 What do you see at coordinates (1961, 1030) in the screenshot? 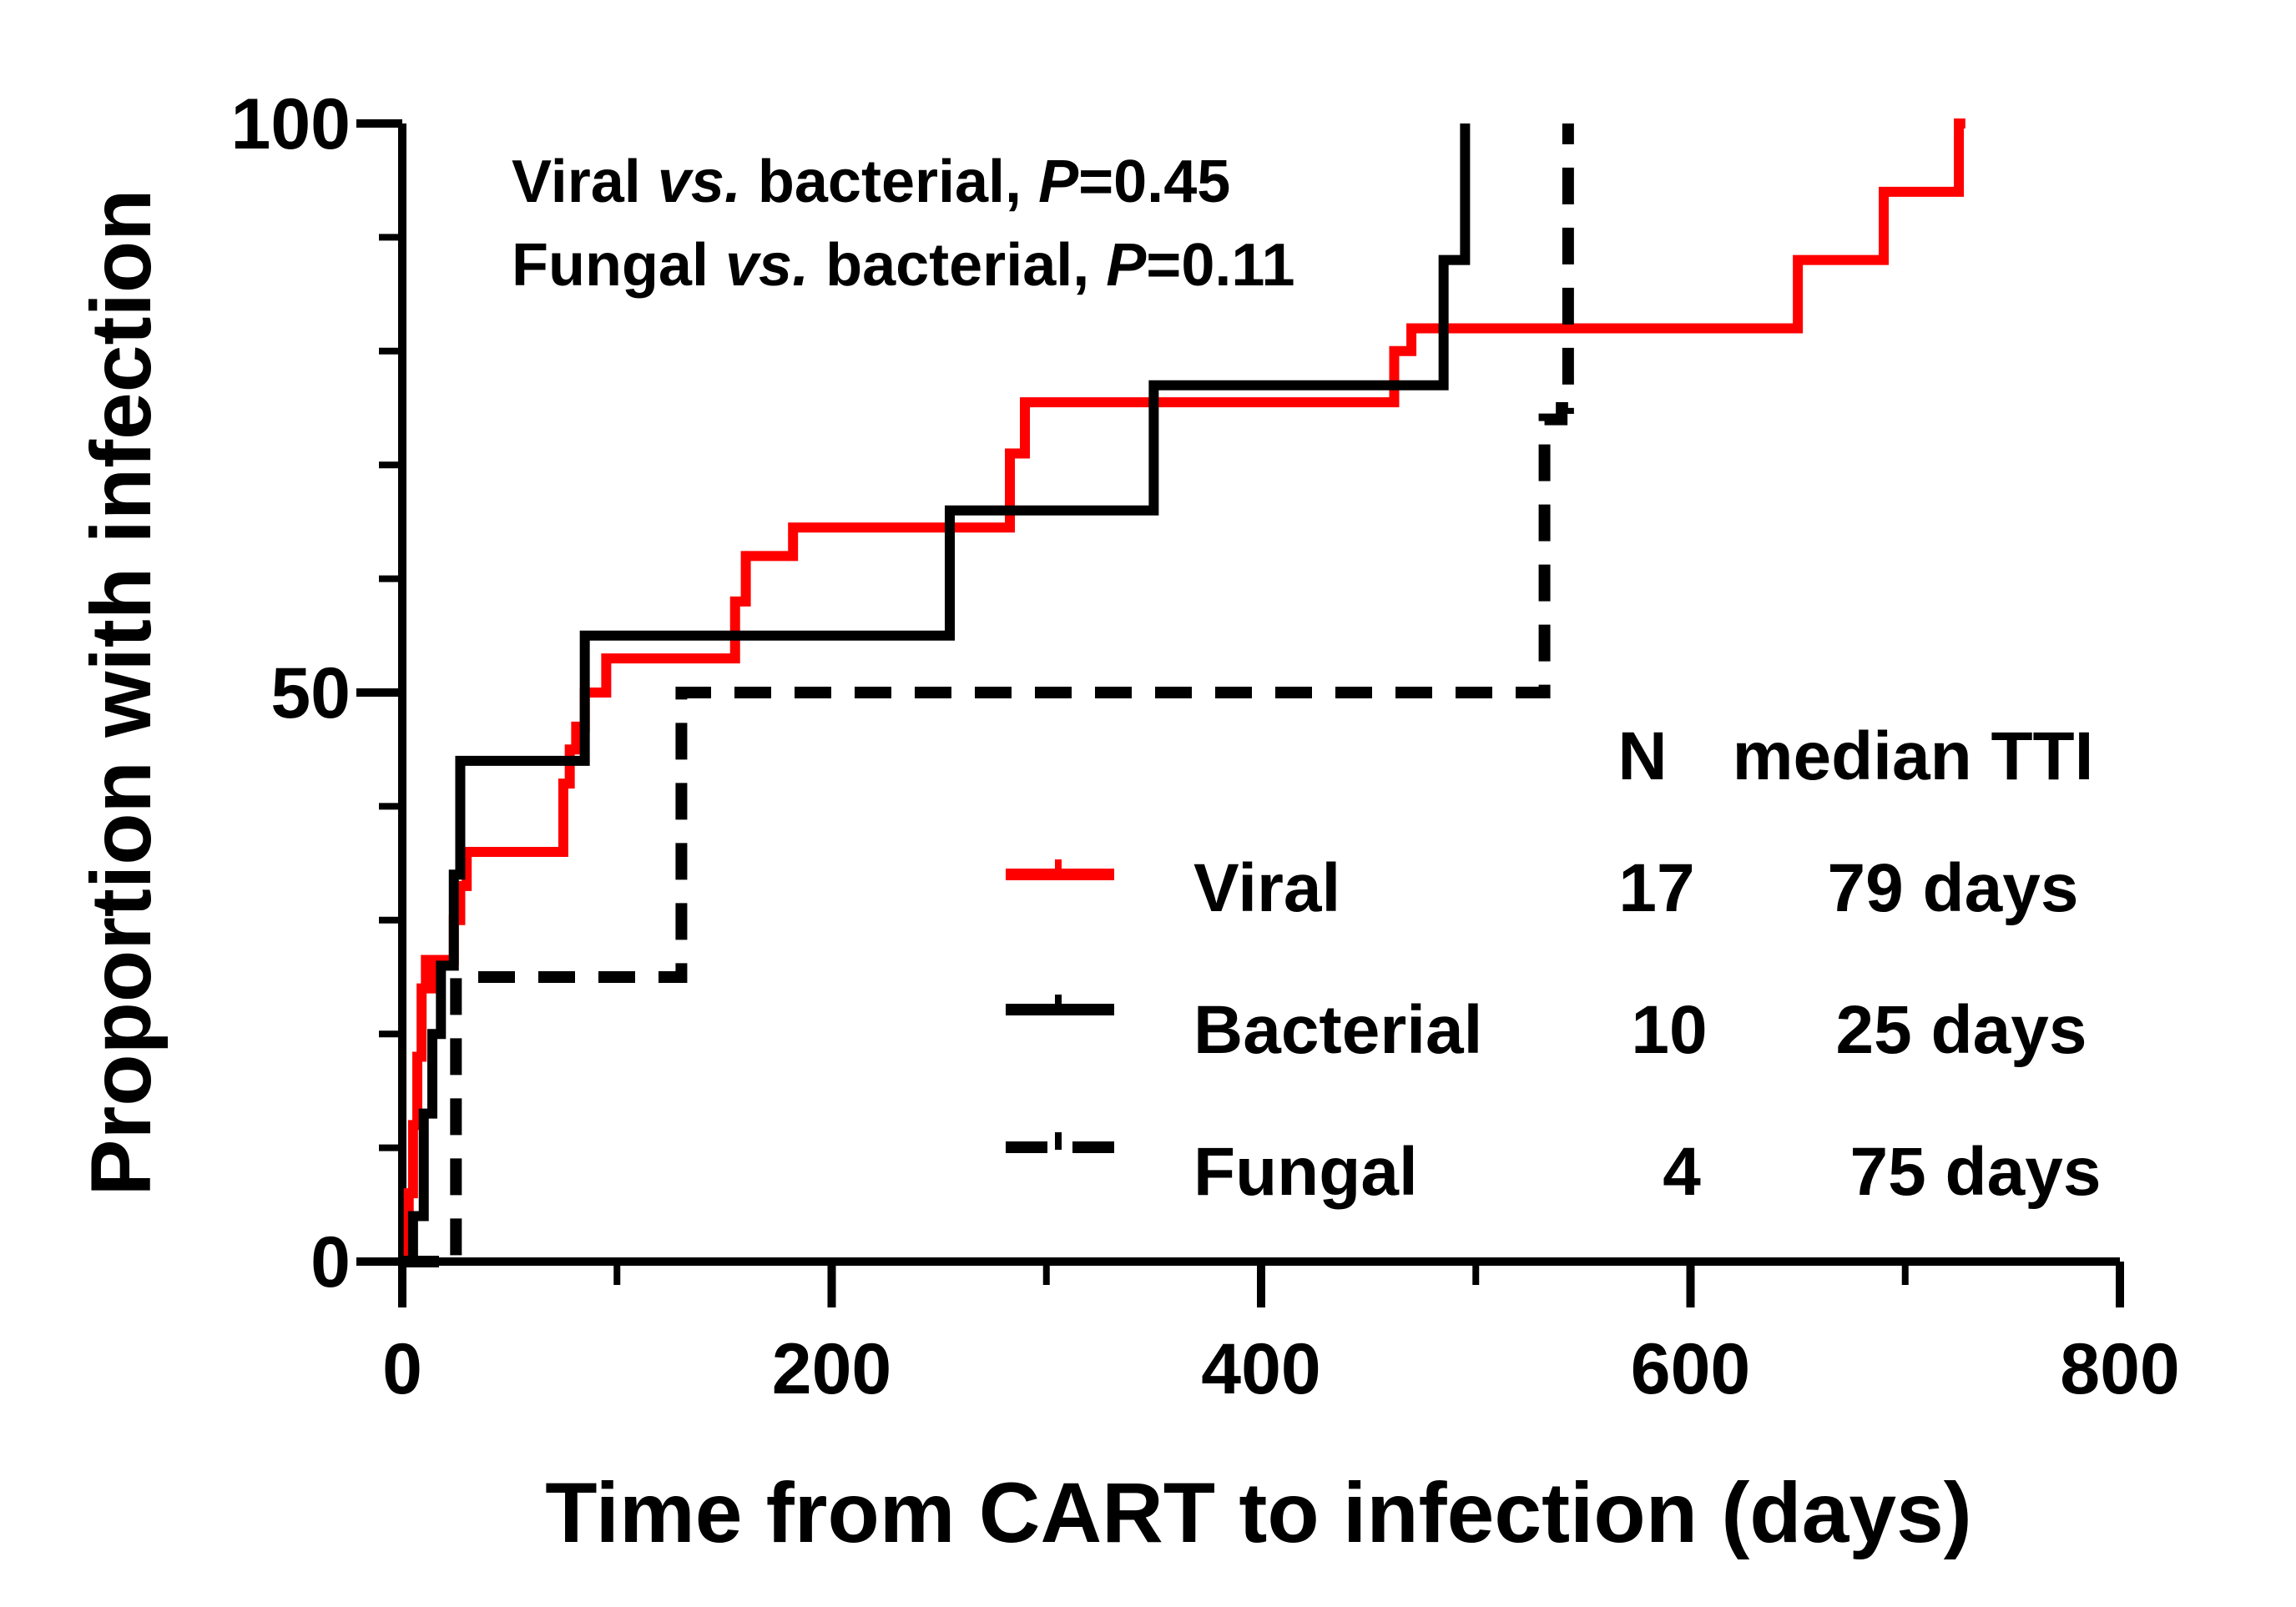
I see `legend-median-bacterial: 25 days` at bounding box center [1961, 1030].